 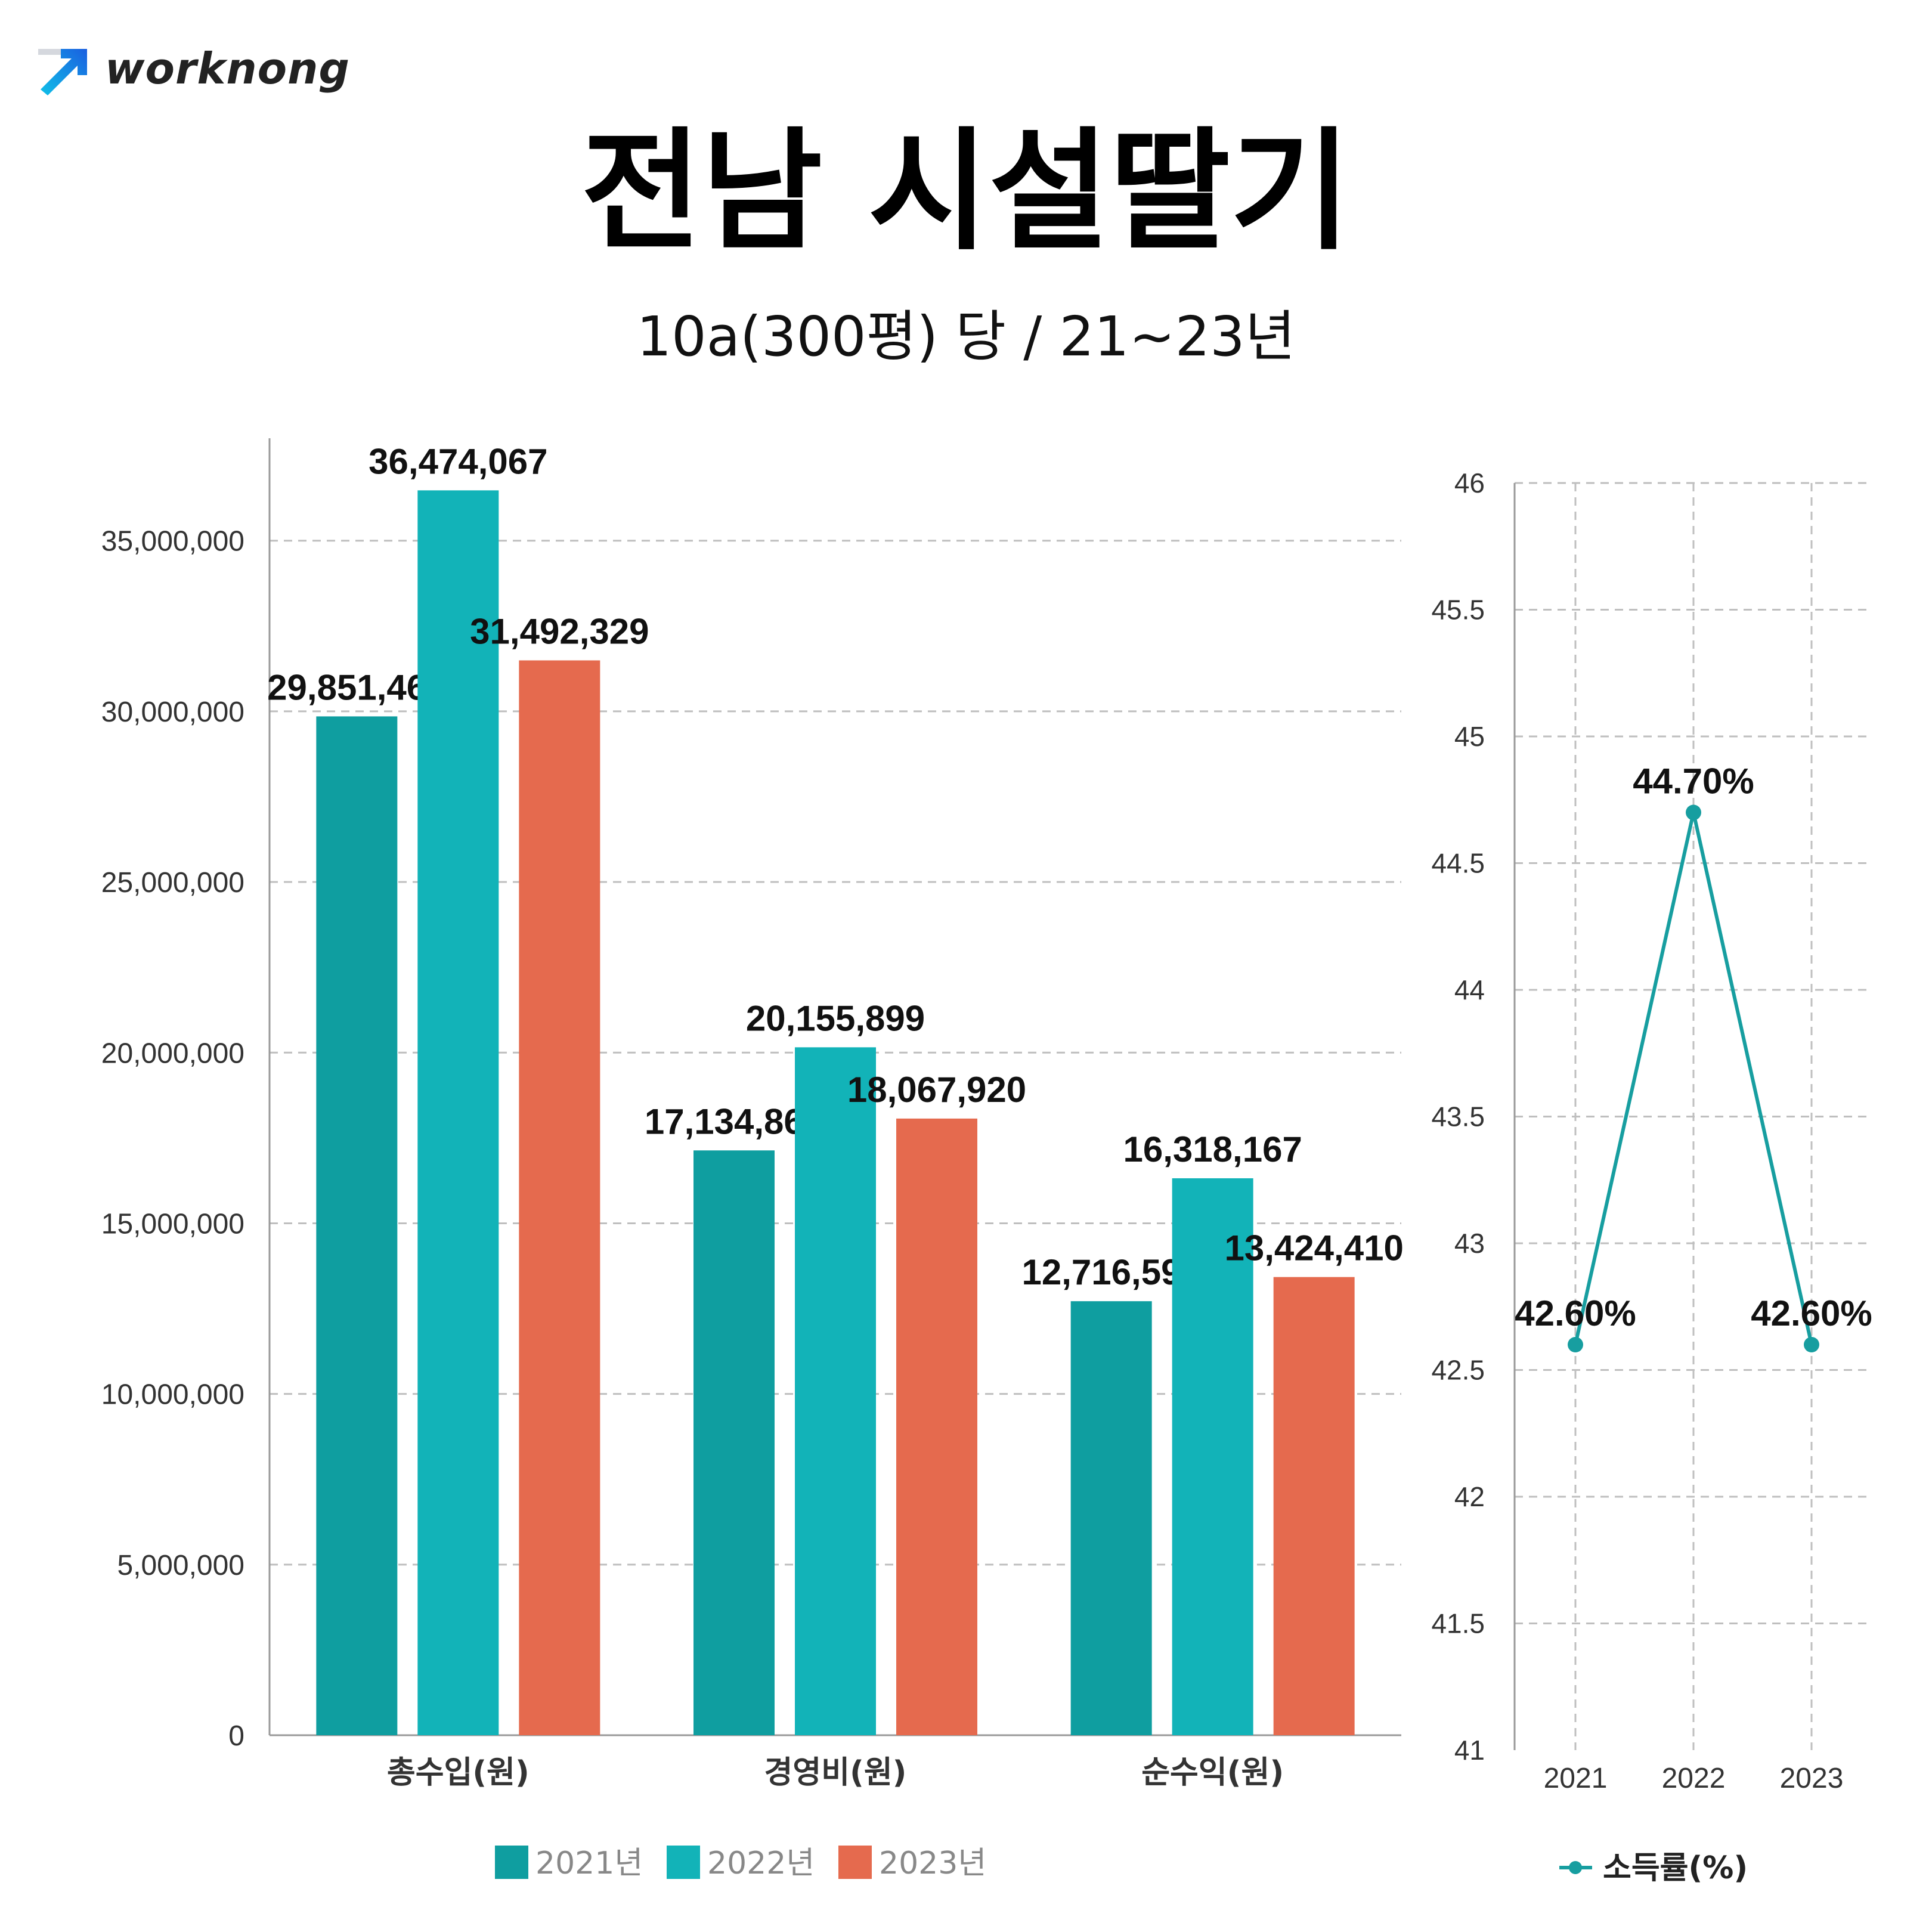 I want to click on brand-logo: worknong, so click(x=194, y=69).